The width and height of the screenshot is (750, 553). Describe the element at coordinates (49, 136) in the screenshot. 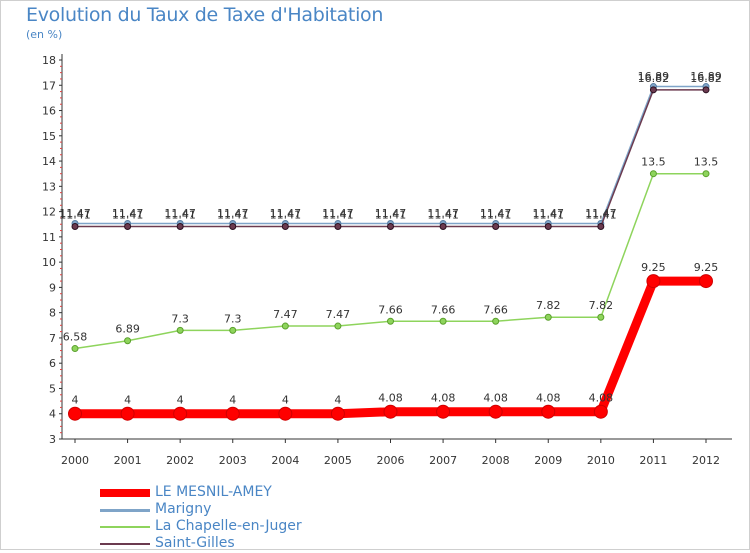

I see `y-tick-label: 15` at that location.